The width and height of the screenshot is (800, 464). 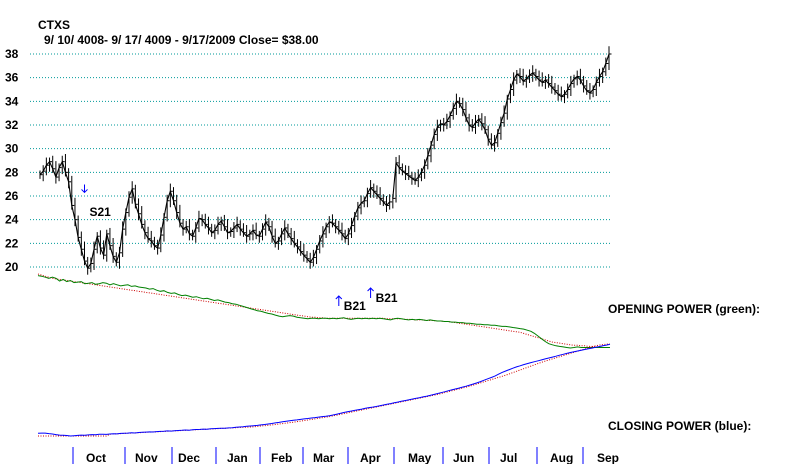 I want to click on y-tick-label-28: 28, so click(x=12, y=172).